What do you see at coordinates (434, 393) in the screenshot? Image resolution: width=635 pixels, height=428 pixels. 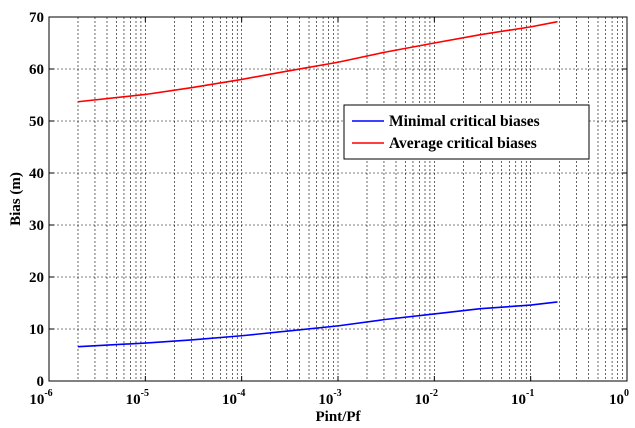 I see `x-tick-label-exponent: -2` at bounding box center [434, 393].